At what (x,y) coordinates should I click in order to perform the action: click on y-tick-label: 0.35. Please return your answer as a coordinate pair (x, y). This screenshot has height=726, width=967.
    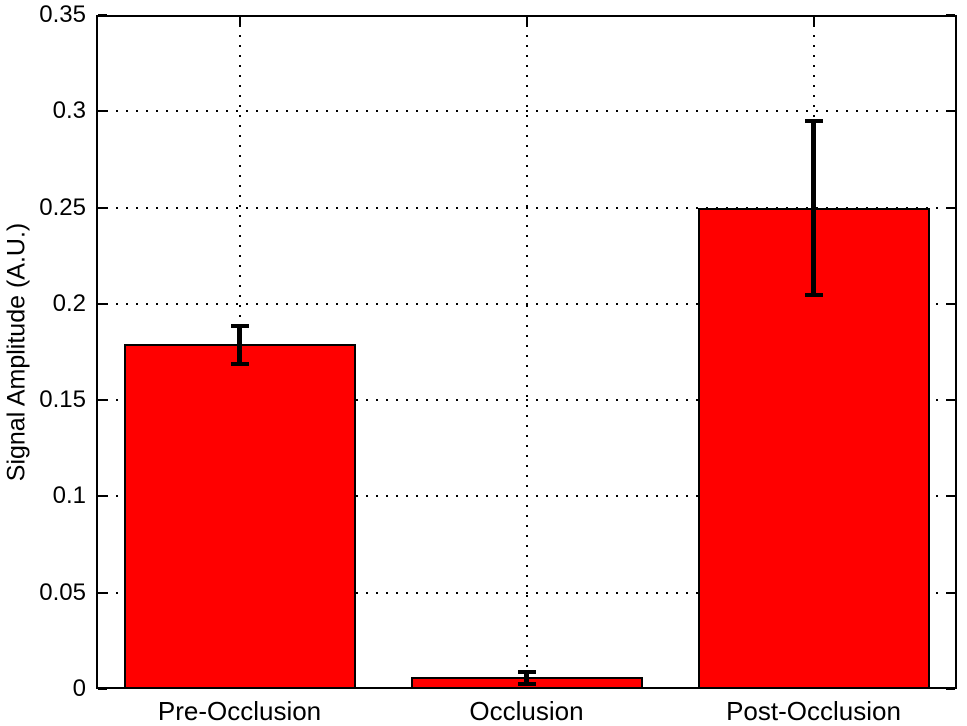
    Looking at the image, I should click on (62, 14).